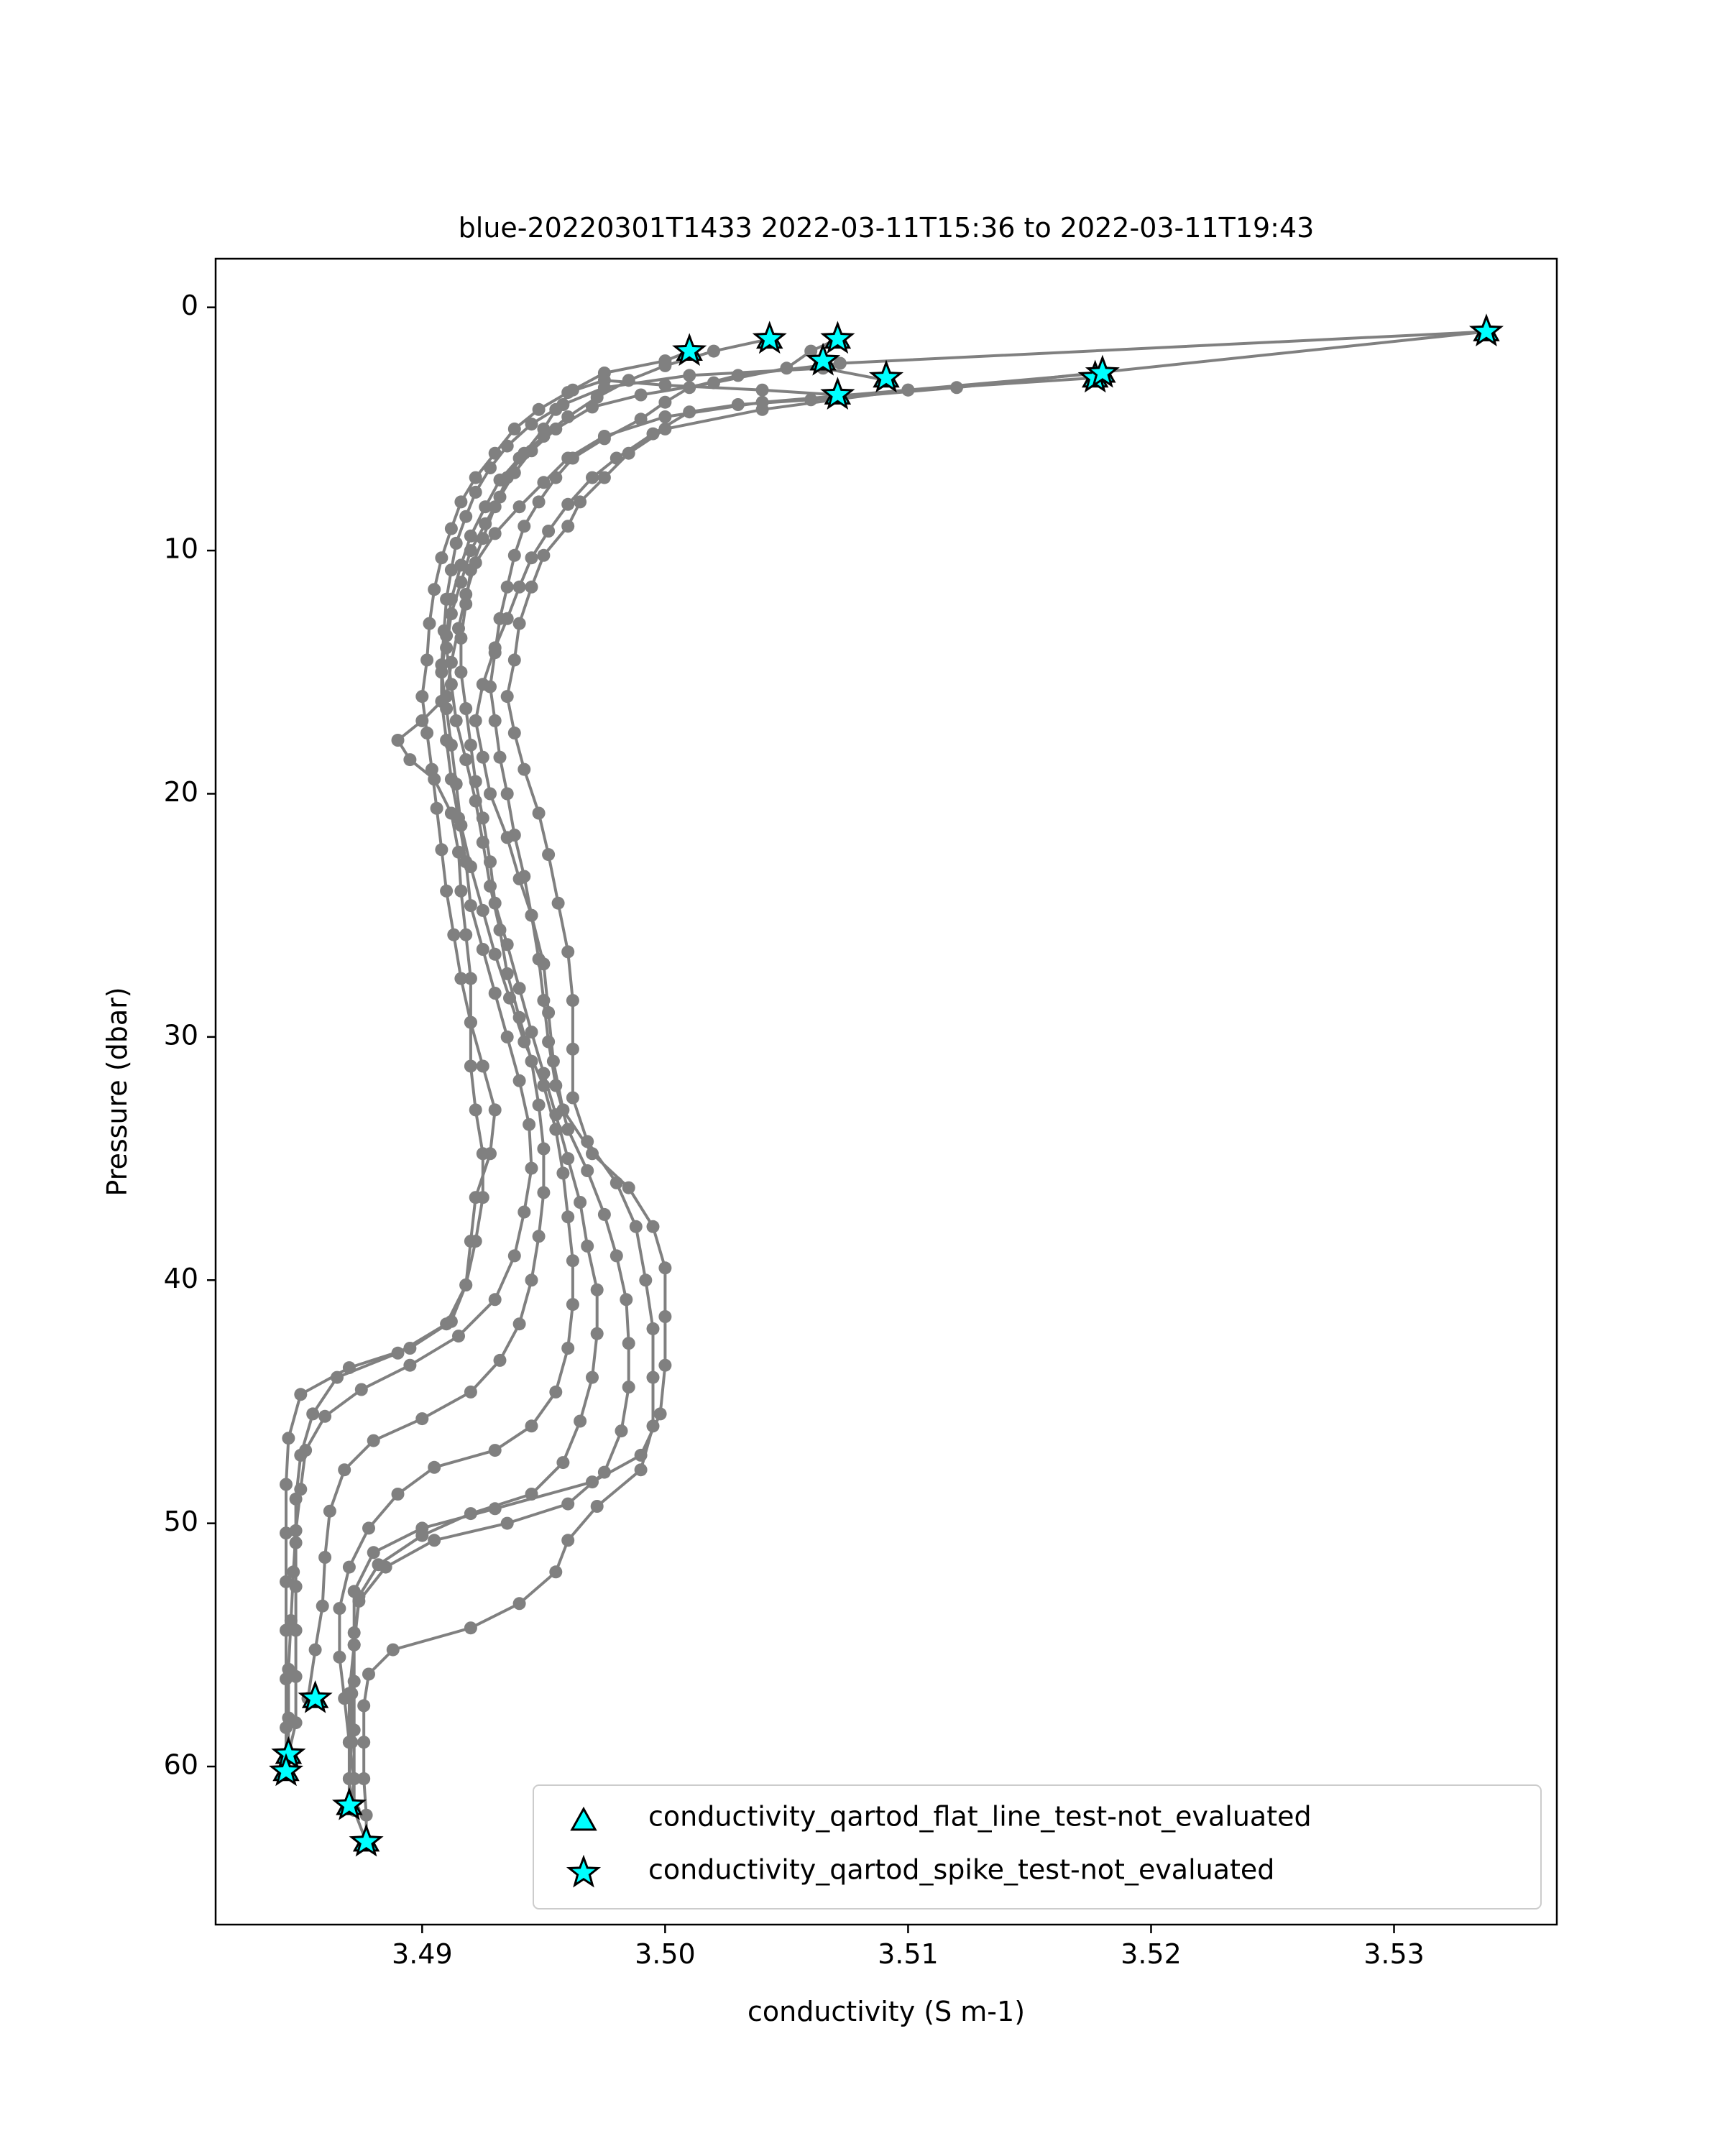  I want to click on legend-triangle-marker, so click(583, 1818).